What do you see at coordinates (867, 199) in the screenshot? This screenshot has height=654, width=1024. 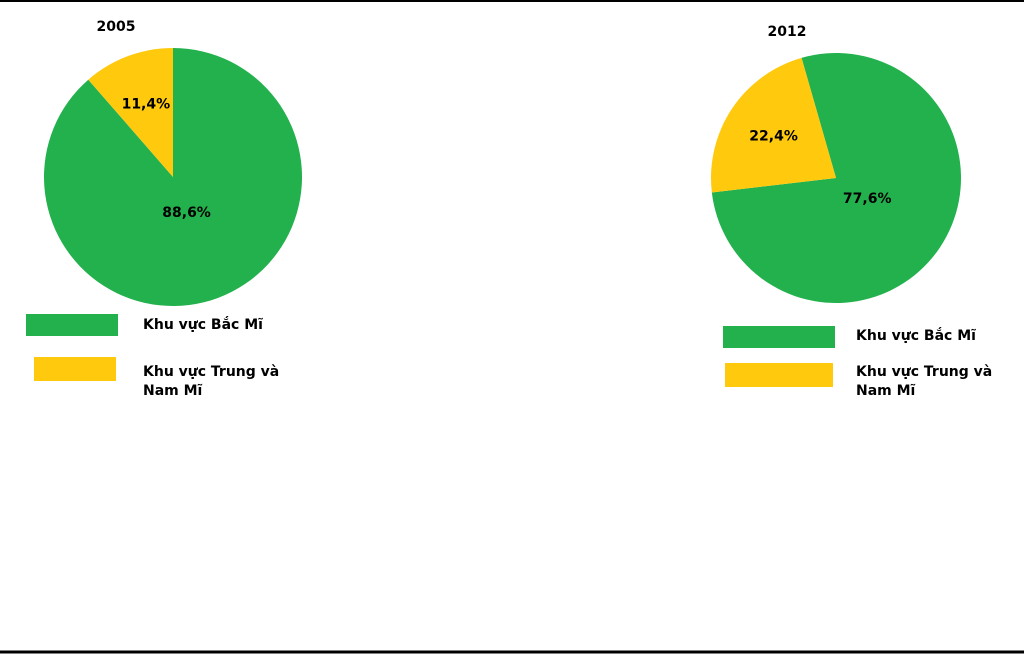 I see `data-label: 77,6%` at bounding box center [867, 199].